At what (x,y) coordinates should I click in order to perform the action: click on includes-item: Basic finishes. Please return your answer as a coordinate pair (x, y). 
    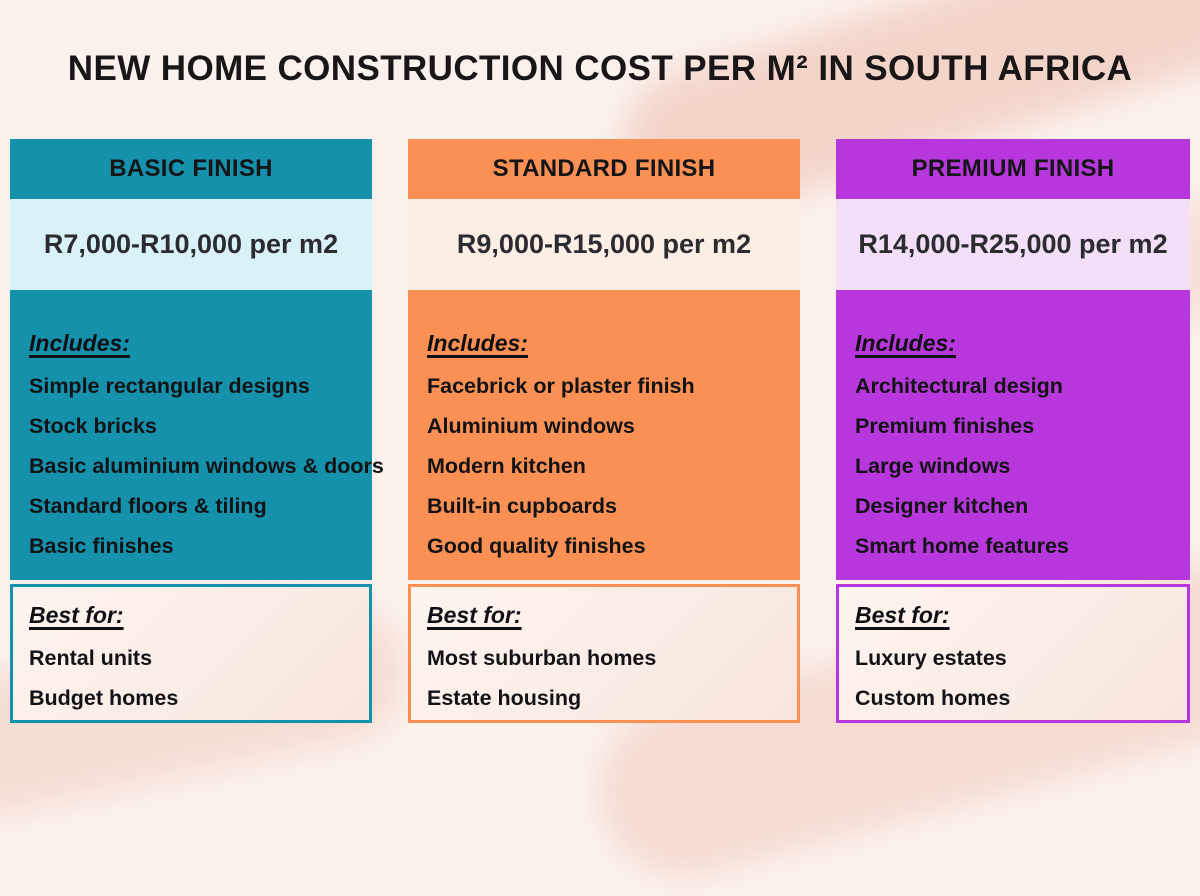
    Looking at the image, I should click on (101, 545).